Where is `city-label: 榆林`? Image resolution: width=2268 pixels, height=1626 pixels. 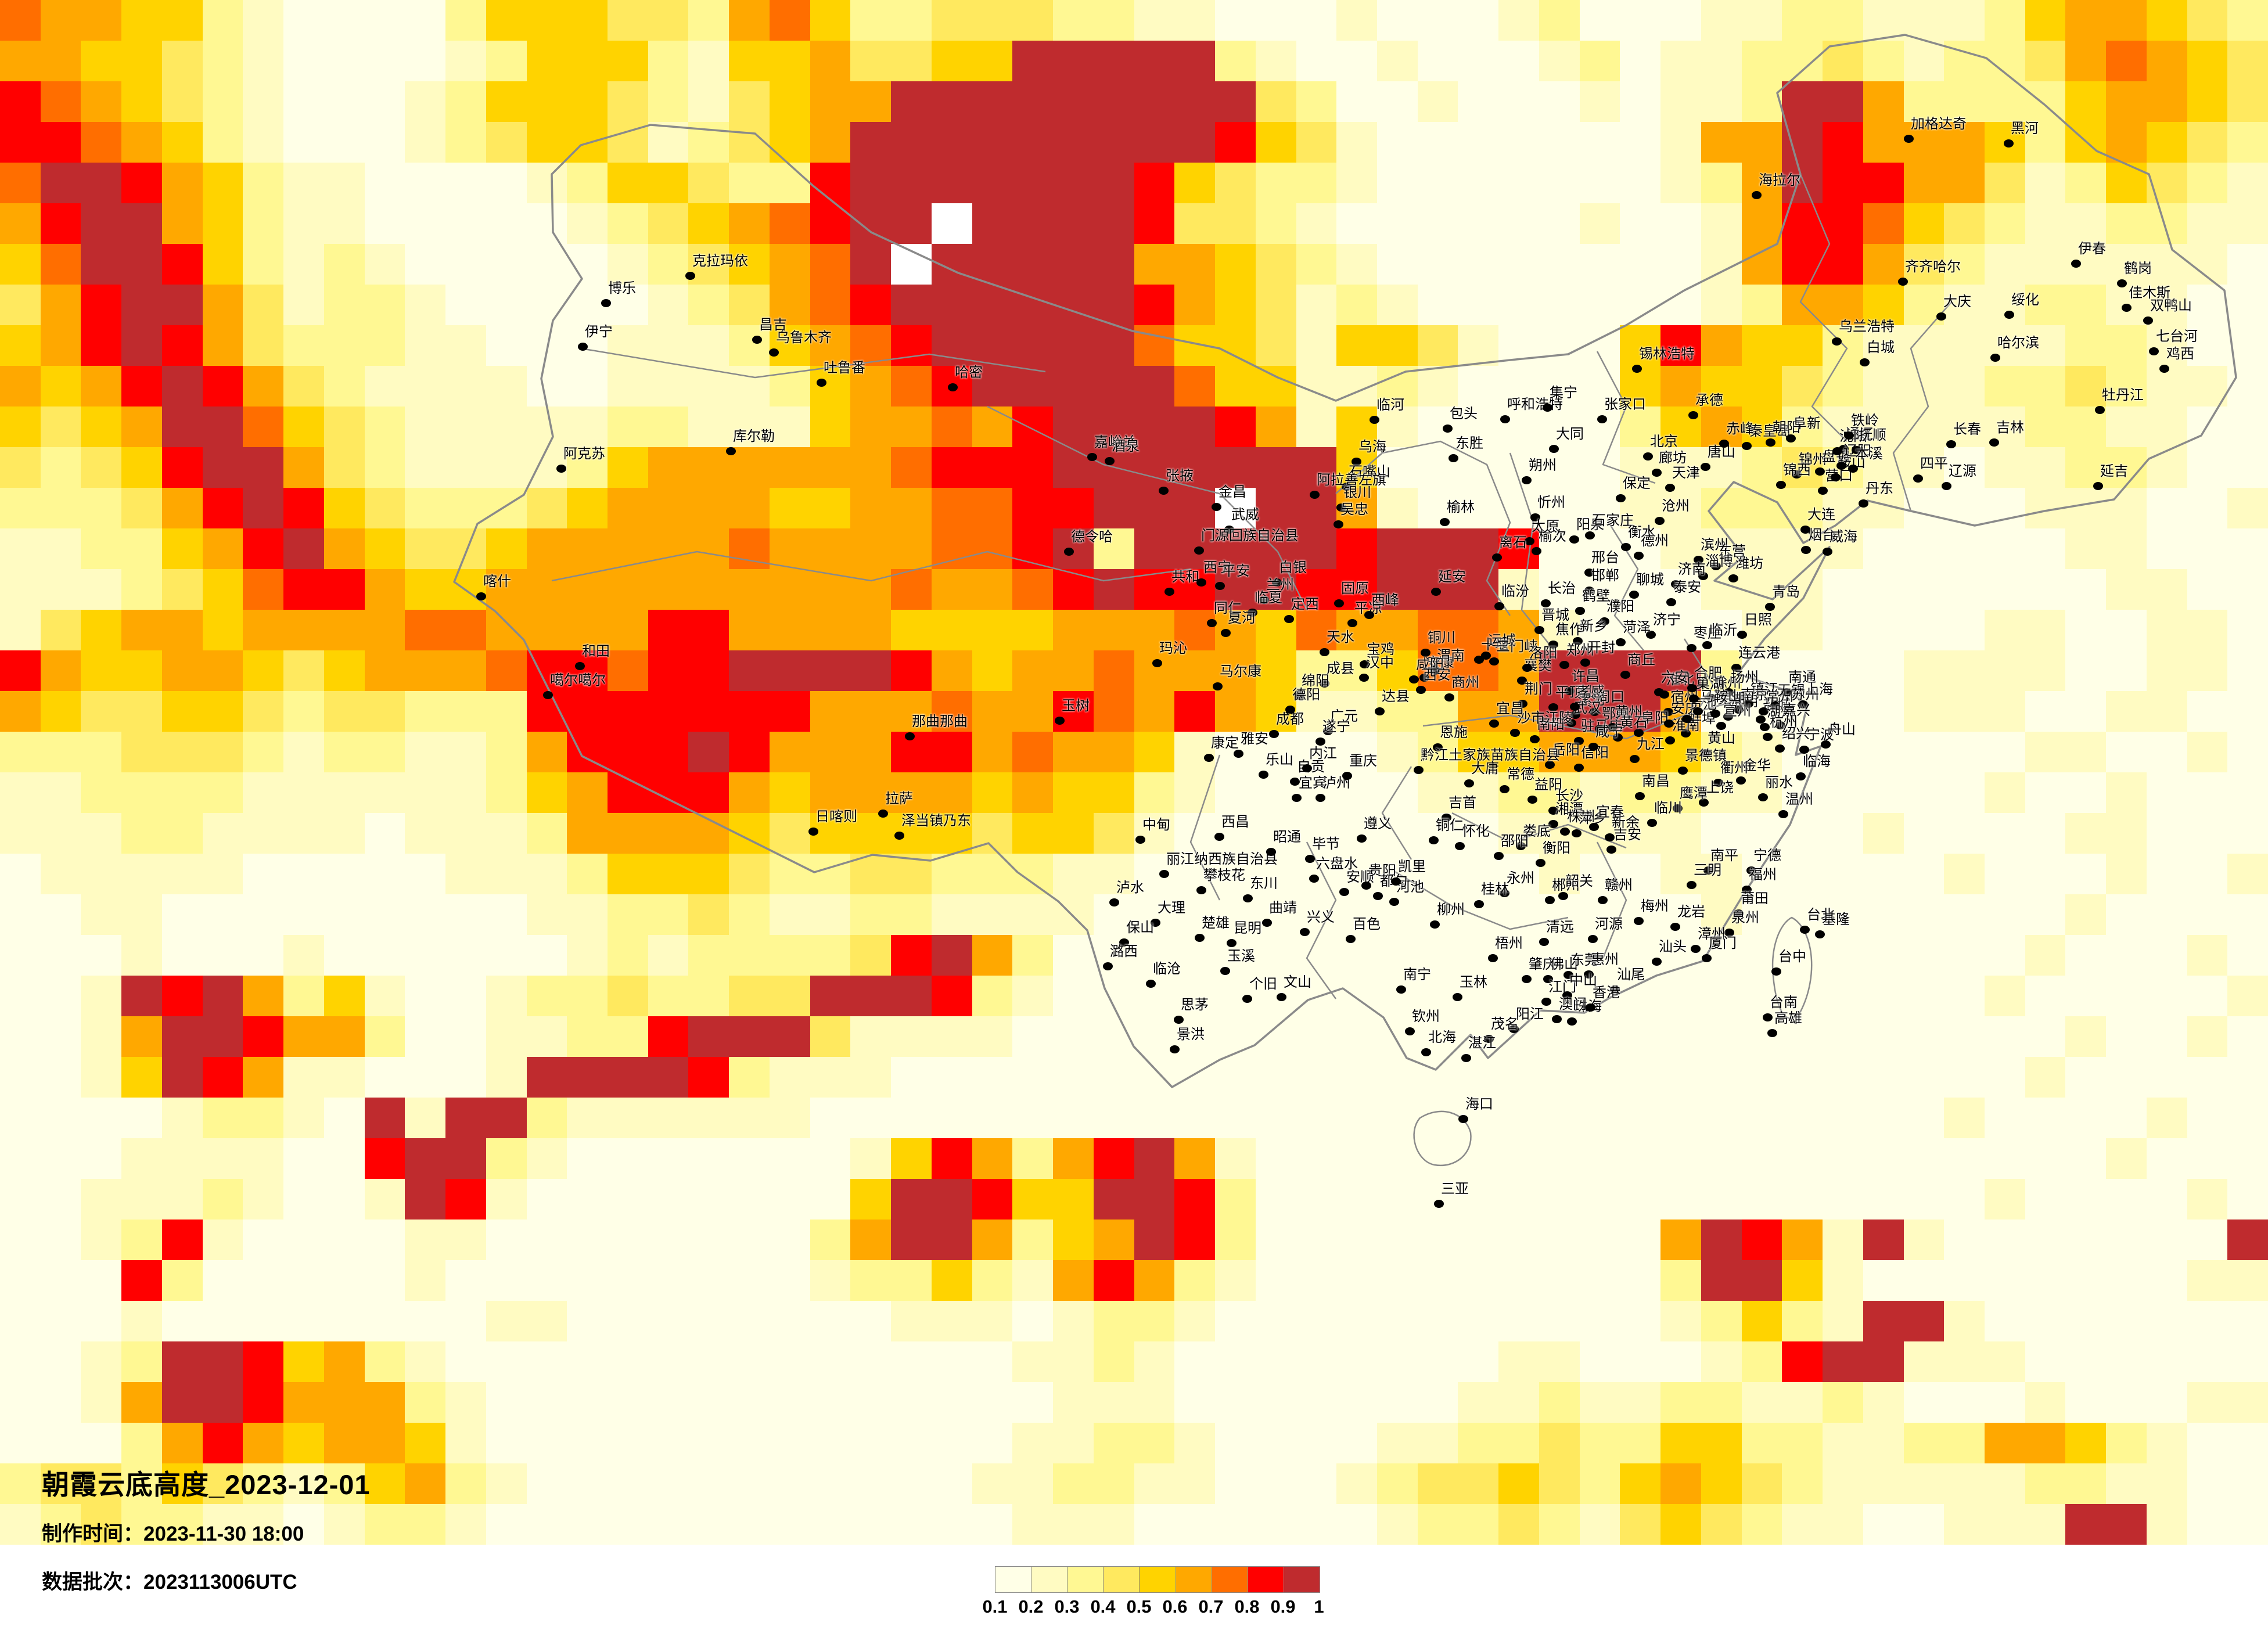
city-label: 榆林 is located at coordinates (1461, 507).